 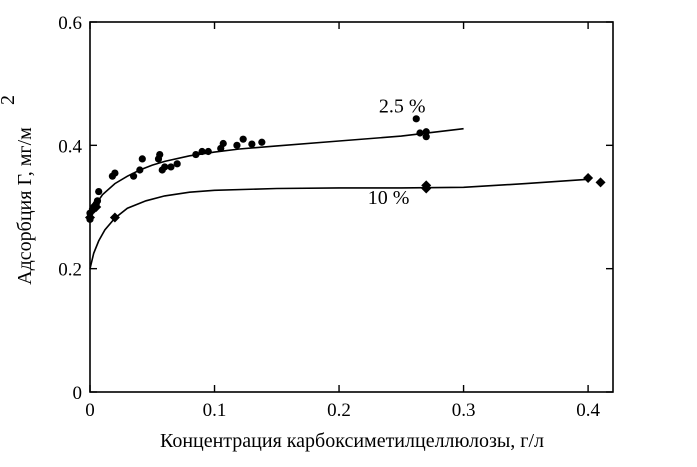 I want to click on series-label: 10 %, so click(x=389, y=198).